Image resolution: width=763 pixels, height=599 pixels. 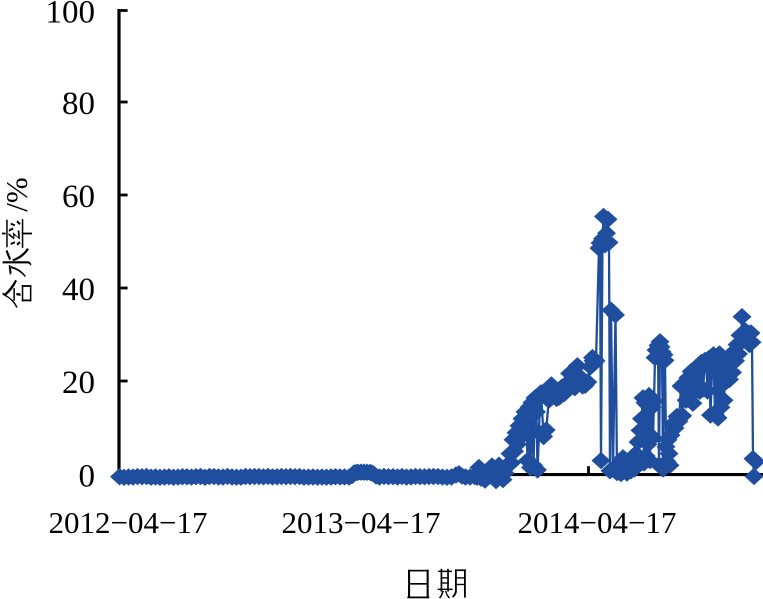 What do you see at coordinates (87, 477) in the screenshot?
I see `svg-text: 0` at bounding box center [87, 477].